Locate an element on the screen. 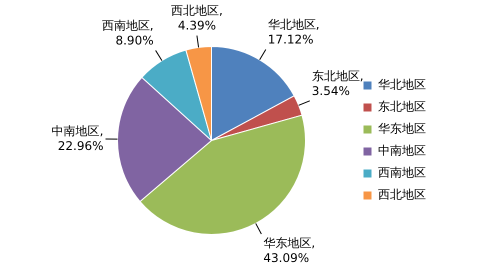 Image resolution: width=496 pixels, height=271 pixels. legend-label: 中南地区 is located at coordinates (402, 151).